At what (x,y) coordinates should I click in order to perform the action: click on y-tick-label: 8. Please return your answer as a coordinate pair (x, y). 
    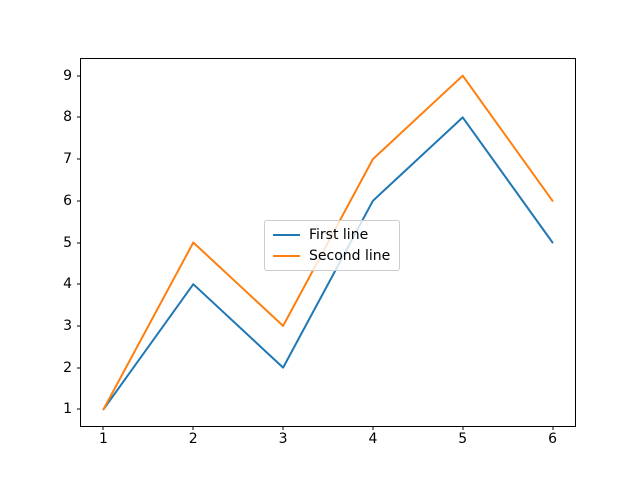
    Looking at the image, I should click on (67, 117).